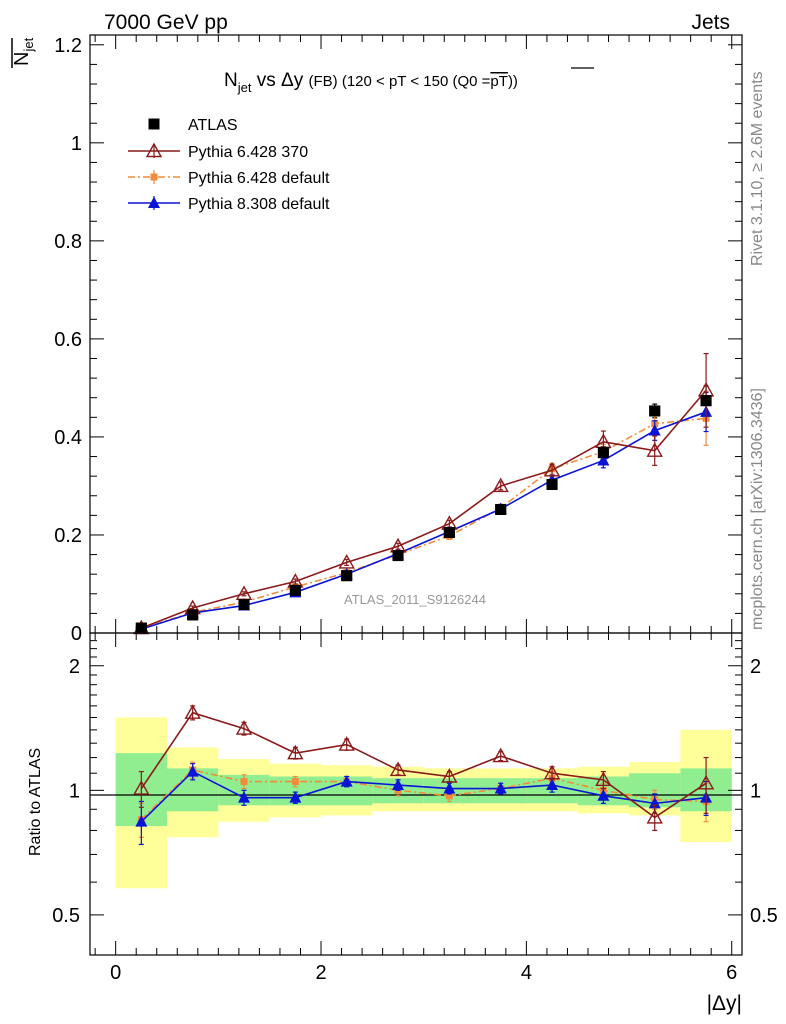 The width and height of the screenshot is (786, 1024). I want to click on ratio-bands, so click(423, 803).